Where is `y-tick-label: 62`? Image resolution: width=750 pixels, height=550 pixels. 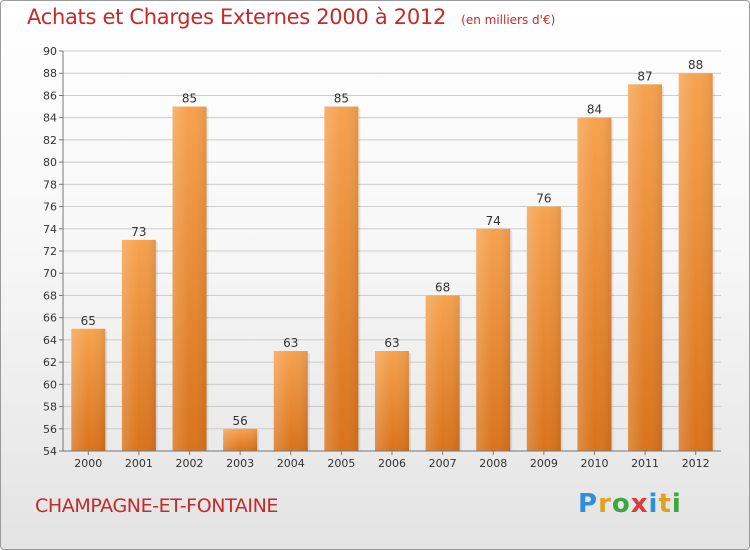 y-tick-label: 62 is located at coordinates (50, 362).